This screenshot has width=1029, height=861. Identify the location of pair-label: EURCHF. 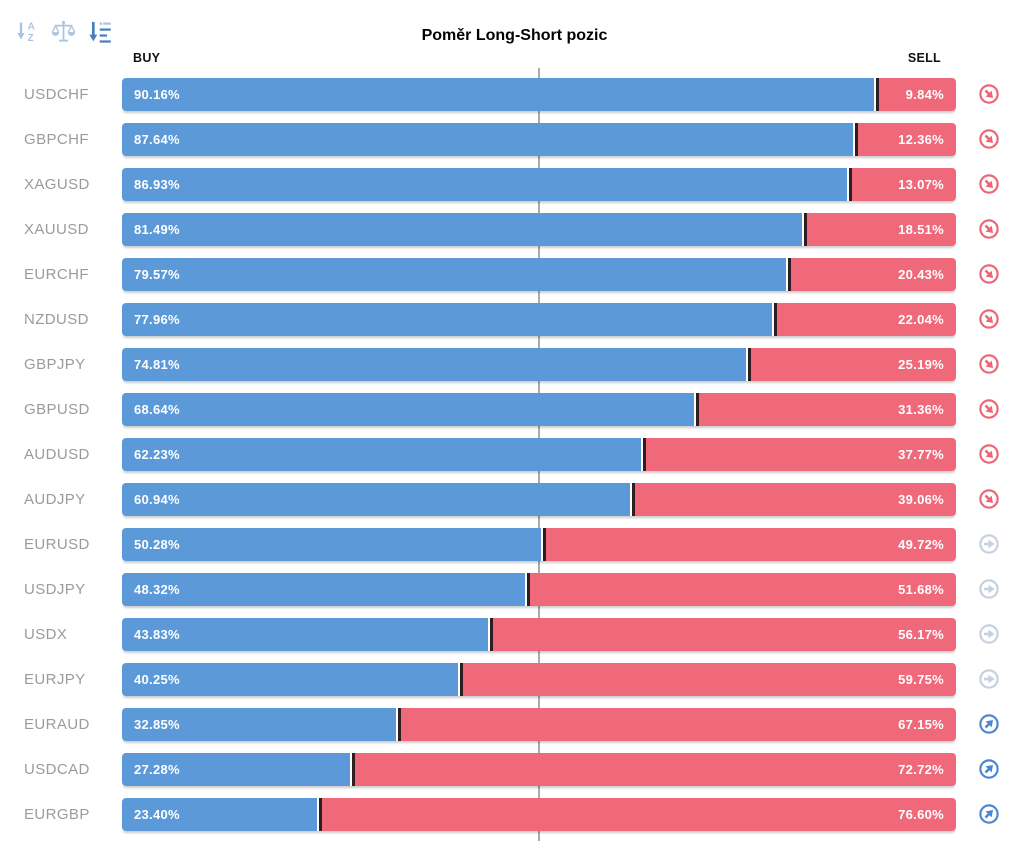
(56, 274).